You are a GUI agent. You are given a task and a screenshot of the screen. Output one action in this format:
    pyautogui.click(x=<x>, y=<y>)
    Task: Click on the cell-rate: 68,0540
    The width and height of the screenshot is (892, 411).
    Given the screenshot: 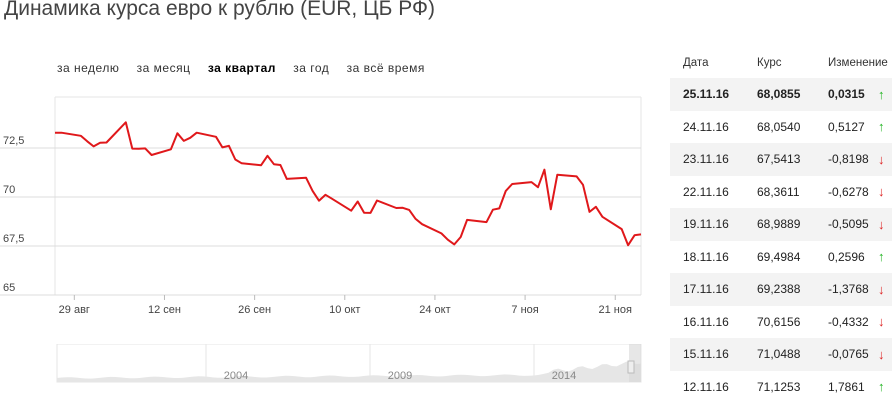 What is the action you would take?
    pyautogui.click(x=779, y=126)
    